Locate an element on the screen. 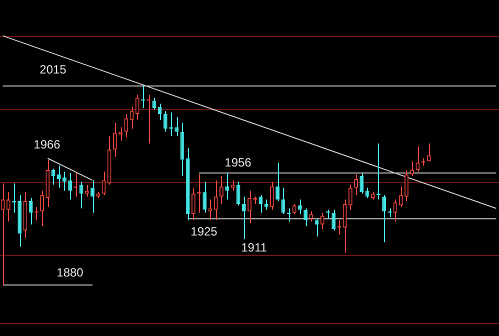 This screenshot has height=336, width=499. annotation: 1925 is located at coordinates (204, 231).